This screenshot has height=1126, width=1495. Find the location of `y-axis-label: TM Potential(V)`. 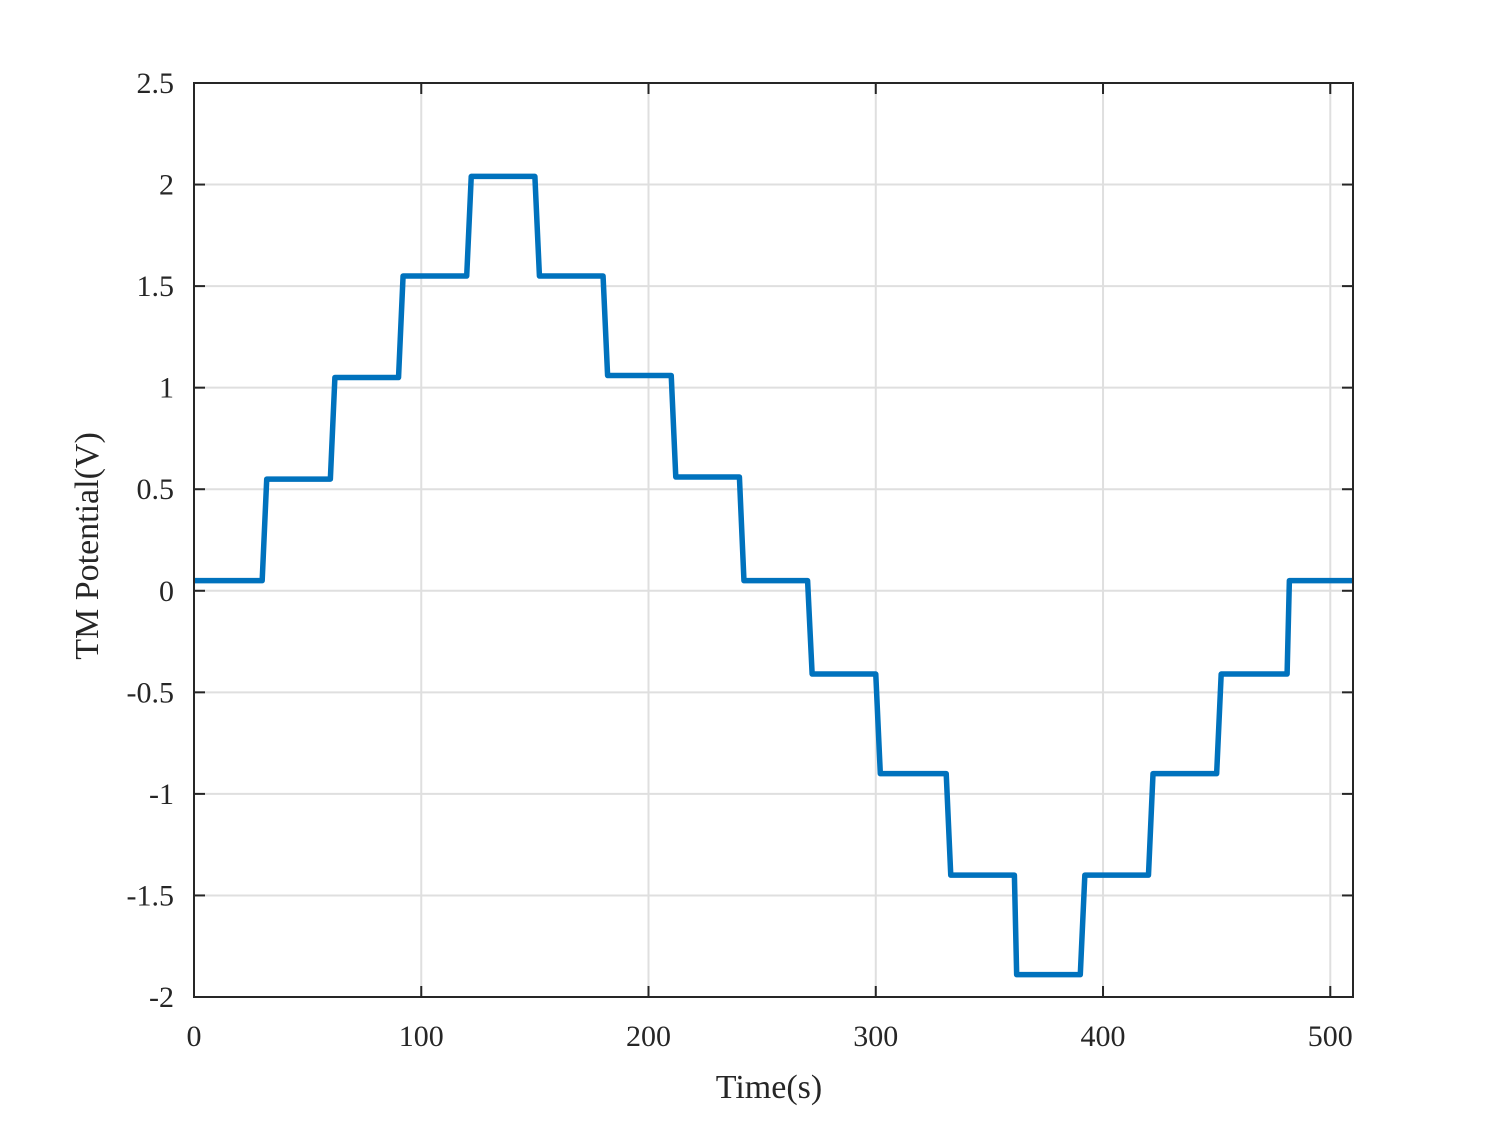

y-axis-label: TM Potential(V) is located at coordinates (87, 546).